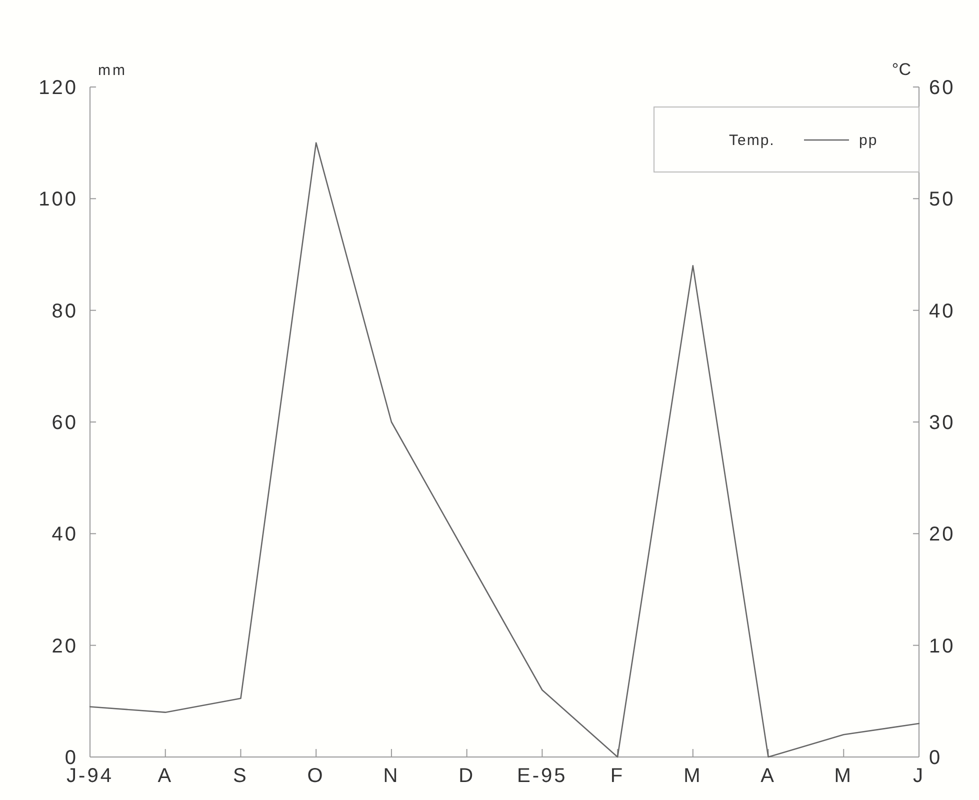 The width and height of the screenshot is (979, 800). I want to click on y2-axis-title: °C, so click(901, 69).